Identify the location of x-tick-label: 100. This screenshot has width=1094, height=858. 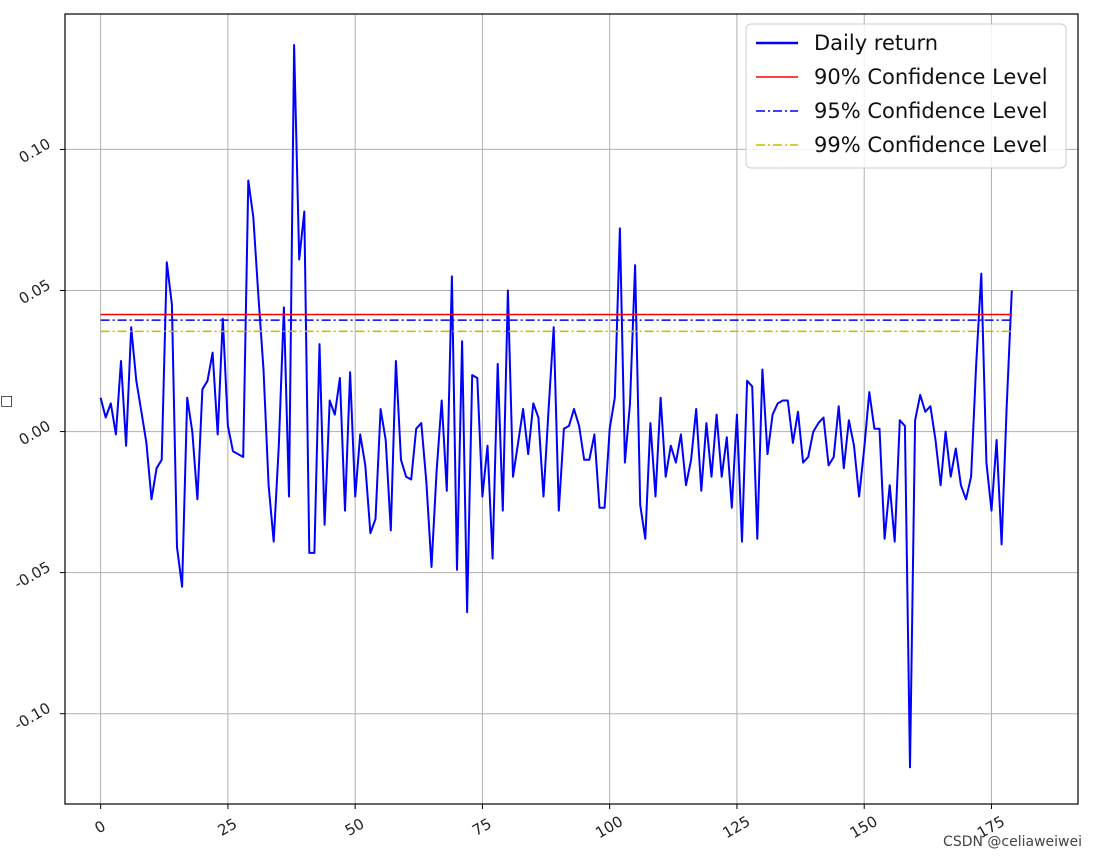
(609, 827).